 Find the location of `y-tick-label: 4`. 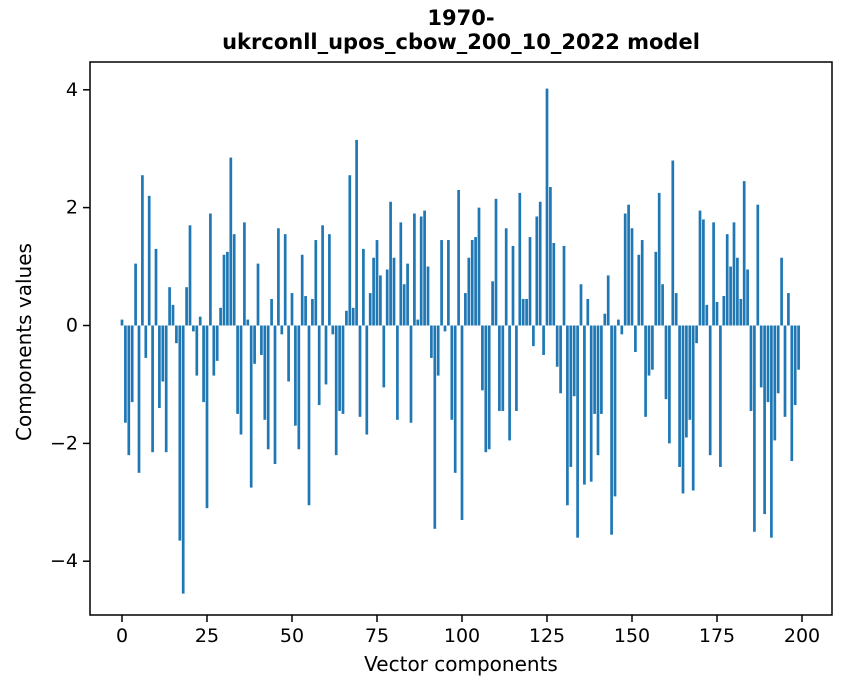

y-tick-label: 4 is located at coordinates (72, 90).